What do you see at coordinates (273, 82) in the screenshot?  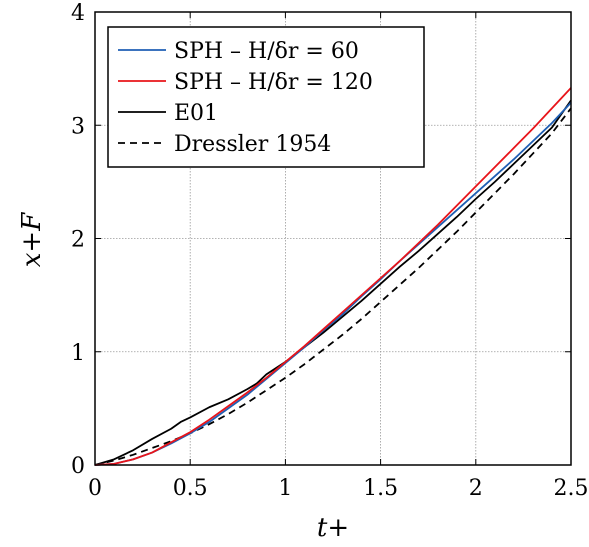 I see `legend-label: SPH – H/δr = 120` at bounding box center [273, 82].